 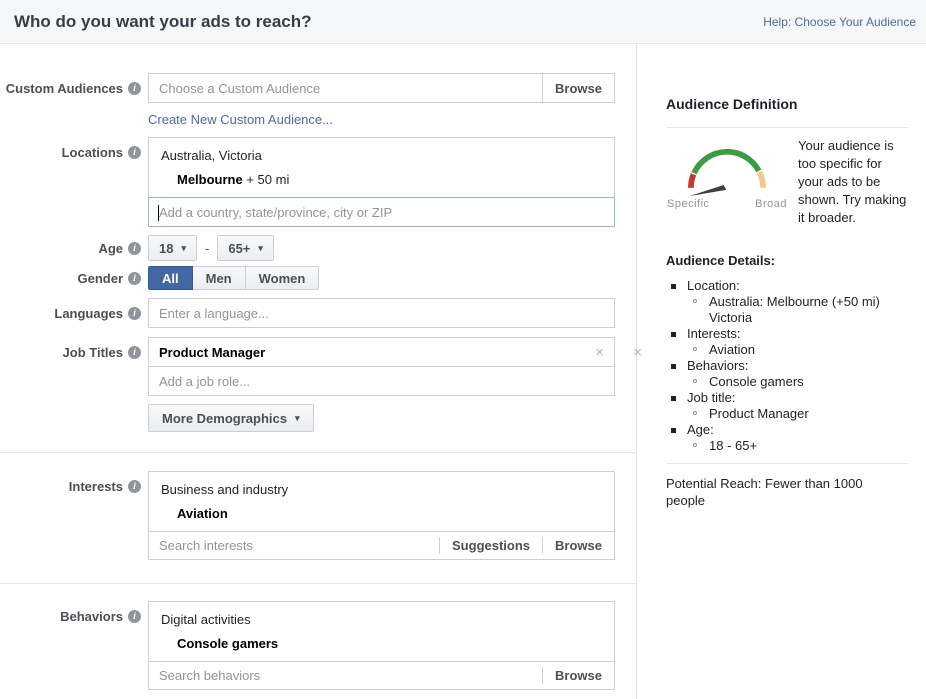 I want to click on gender-option-all: All, so click(x=170, y=278).